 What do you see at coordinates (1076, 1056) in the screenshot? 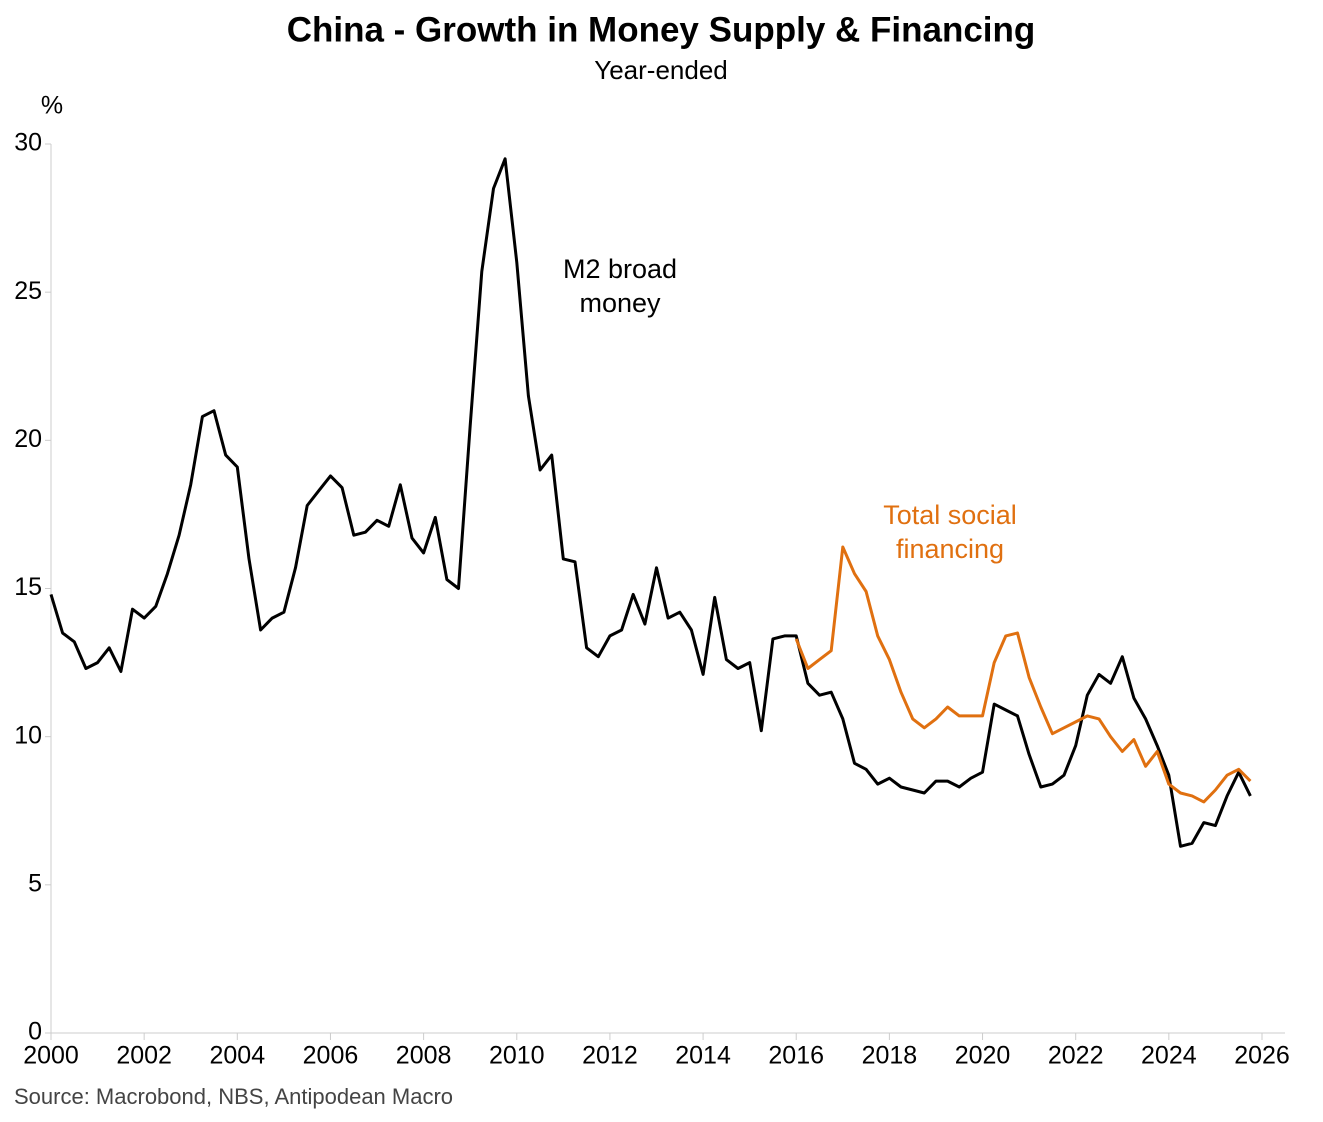
I see `x-tick-label: 2022` at bounding box center [1076, 1056].